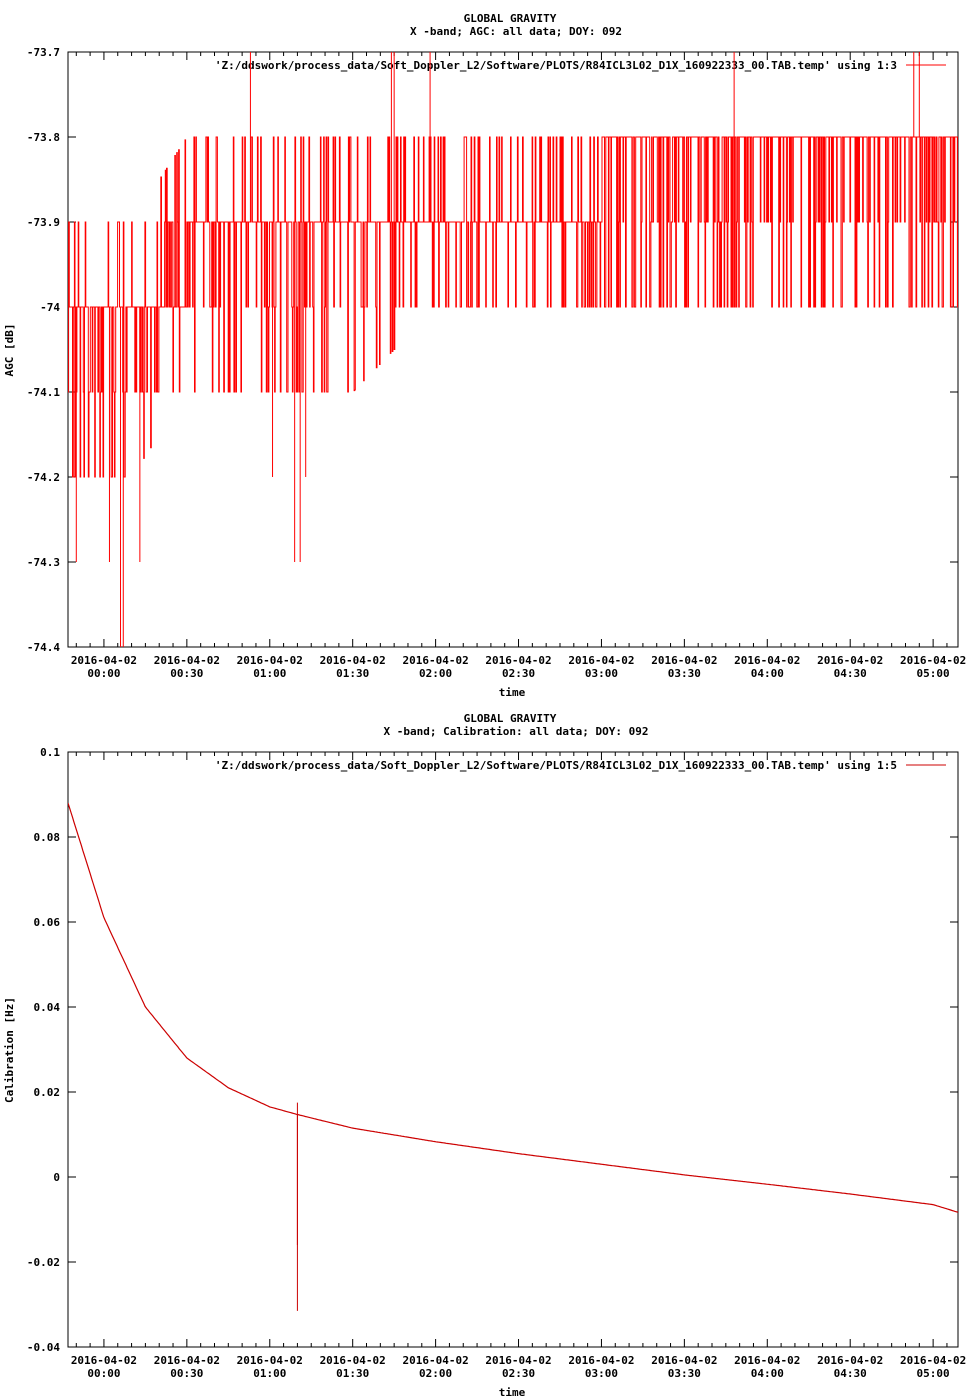 This screenshot has height=1400, width=980. I want to click on y-tick-label: -73.8, so click(43, 137).